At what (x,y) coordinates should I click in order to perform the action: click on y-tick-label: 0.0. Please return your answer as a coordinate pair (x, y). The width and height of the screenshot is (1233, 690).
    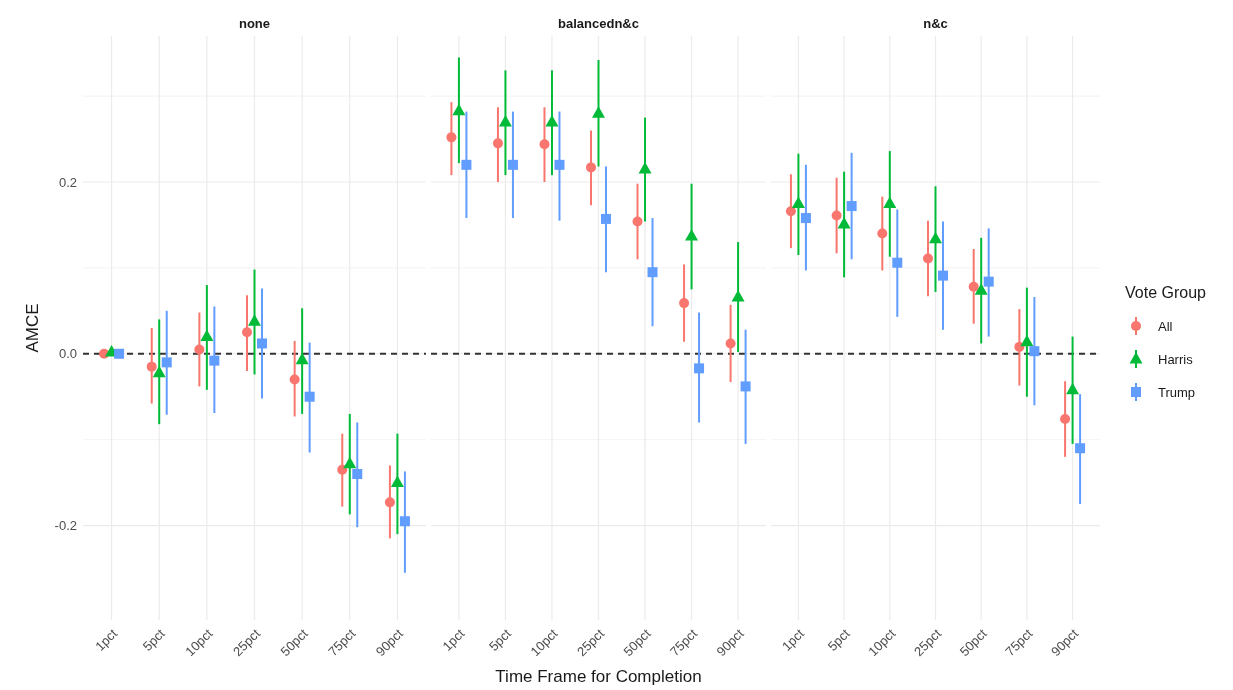
    Looking at the image, I should click on (67, 354).